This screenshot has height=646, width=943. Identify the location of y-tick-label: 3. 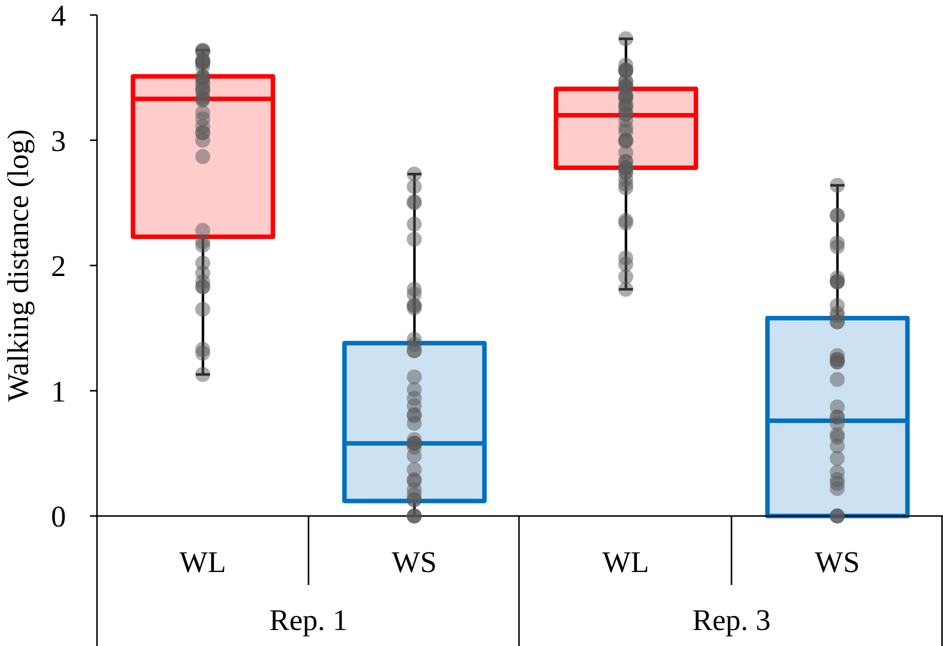
(58, 141).